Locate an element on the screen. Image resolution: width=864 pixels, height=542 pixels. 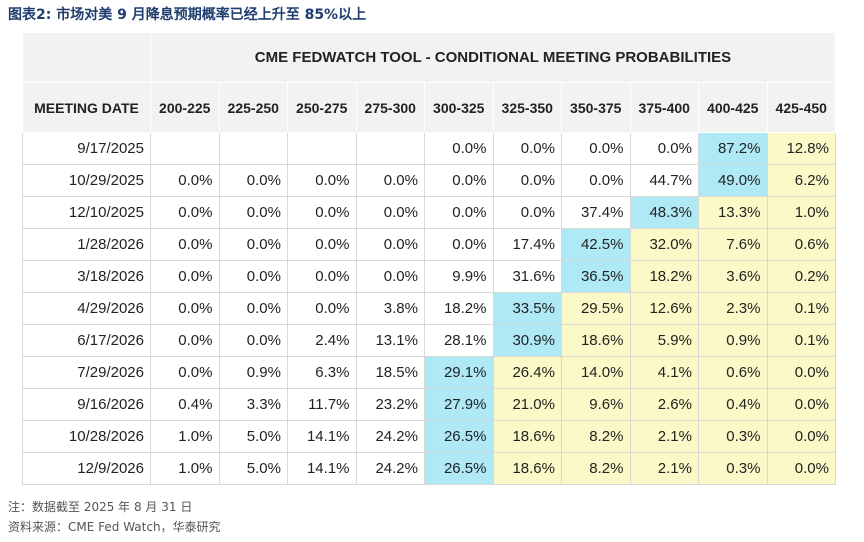
meeting-date: 1/28/2026 is located at coordinates (86, 244).